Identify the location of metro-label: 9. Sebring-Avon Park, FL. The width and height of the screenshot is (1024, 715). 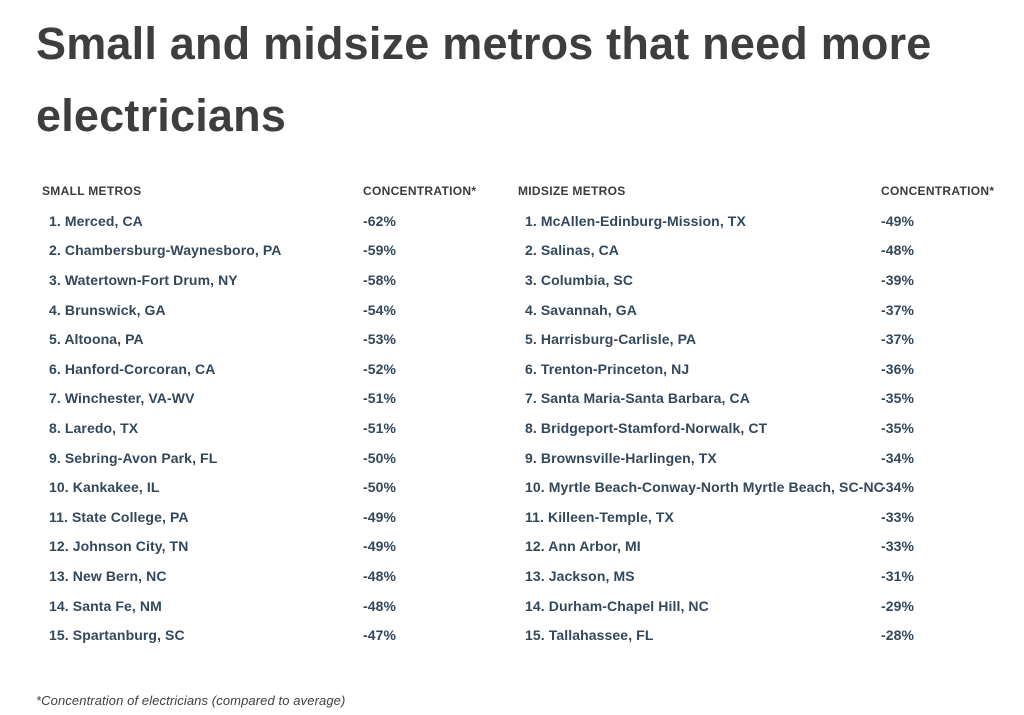
(133, 457).